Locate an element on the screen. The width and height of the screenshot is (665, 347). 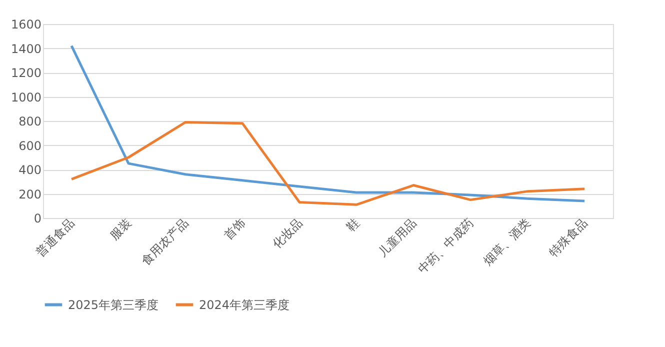
x-tick-label: 服装 is located at coordinates (120, 229).